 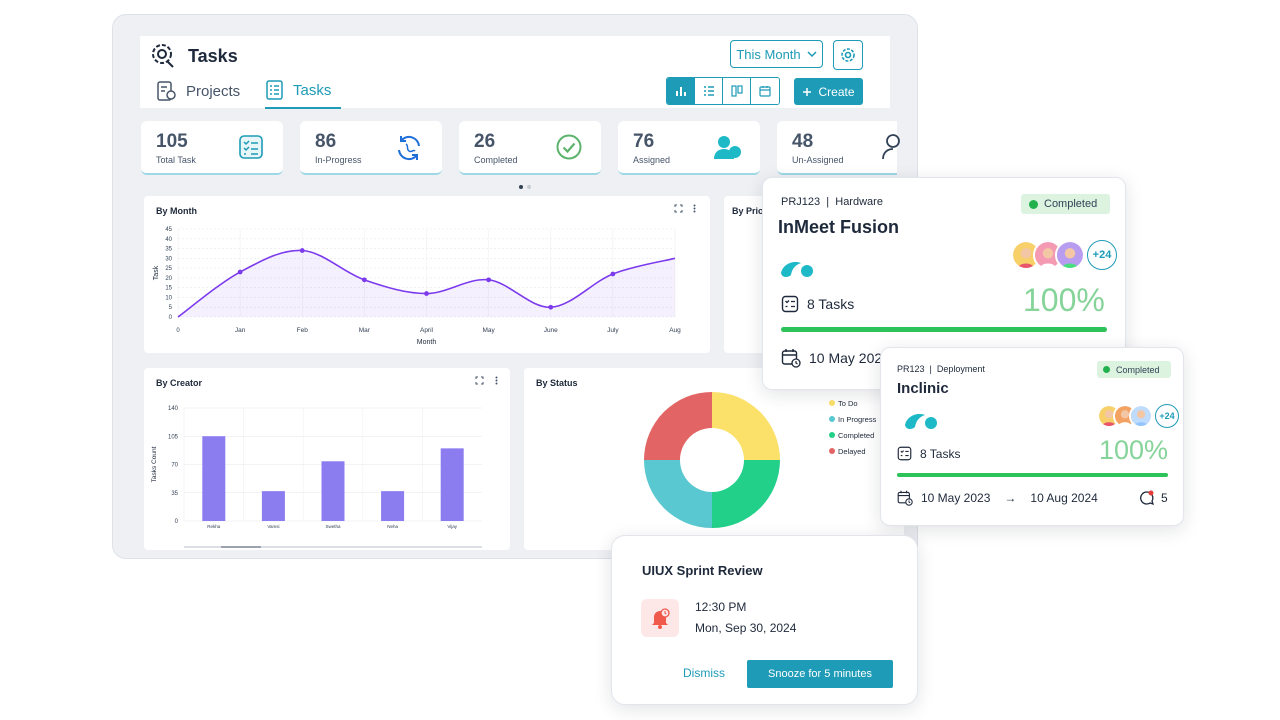 What do you see at coordinates (240, 330) in the screenshot?
I see `x-tick-label: Jan` at bounding box center [240, 330].